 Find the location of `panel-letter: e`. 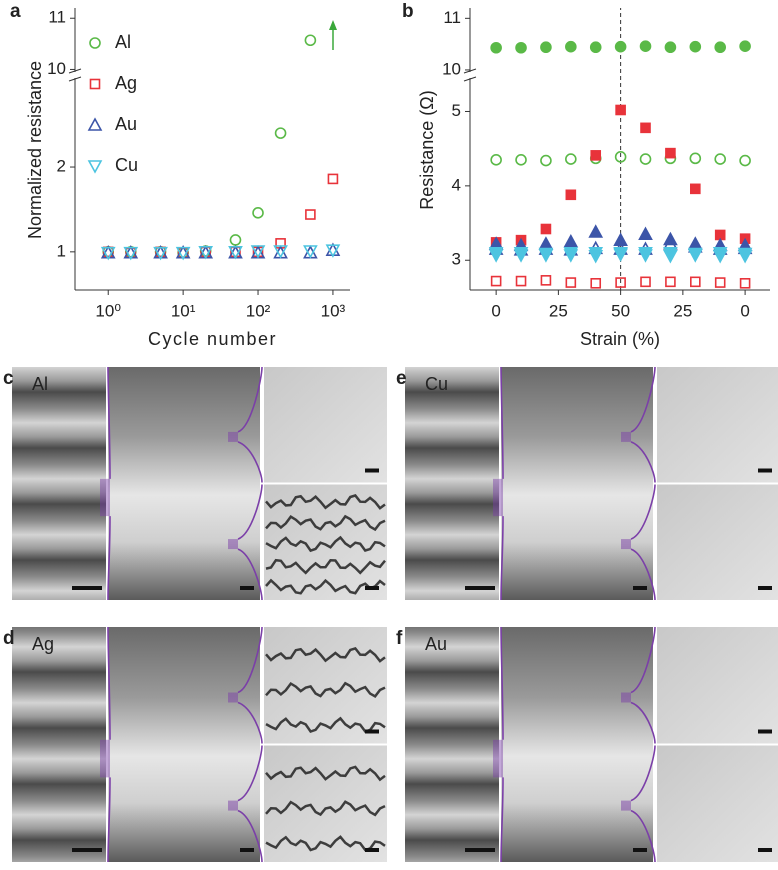

panel-letter: e is located at coordinates (401, 378).